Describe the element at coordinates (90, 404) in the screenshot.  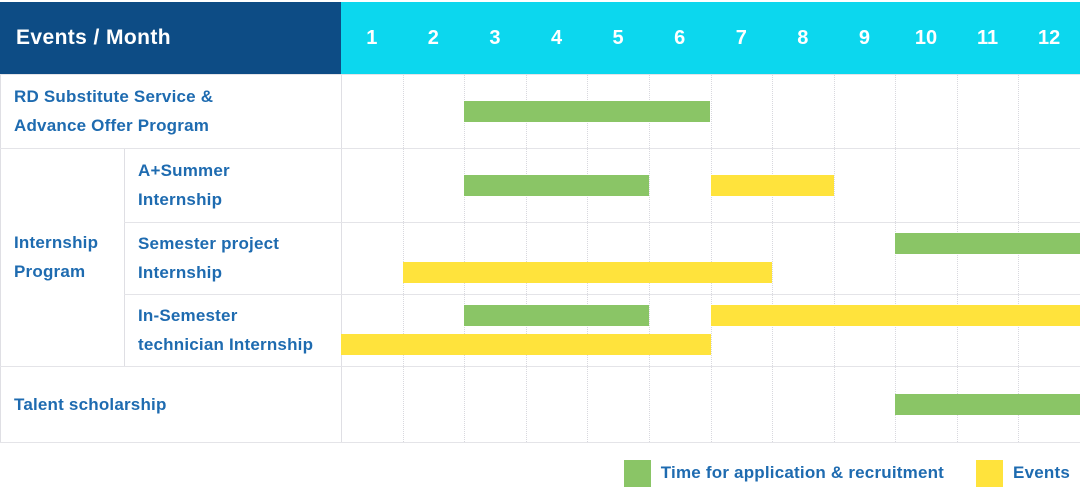
I see `row-label-line: Talent scholarship` at that location.